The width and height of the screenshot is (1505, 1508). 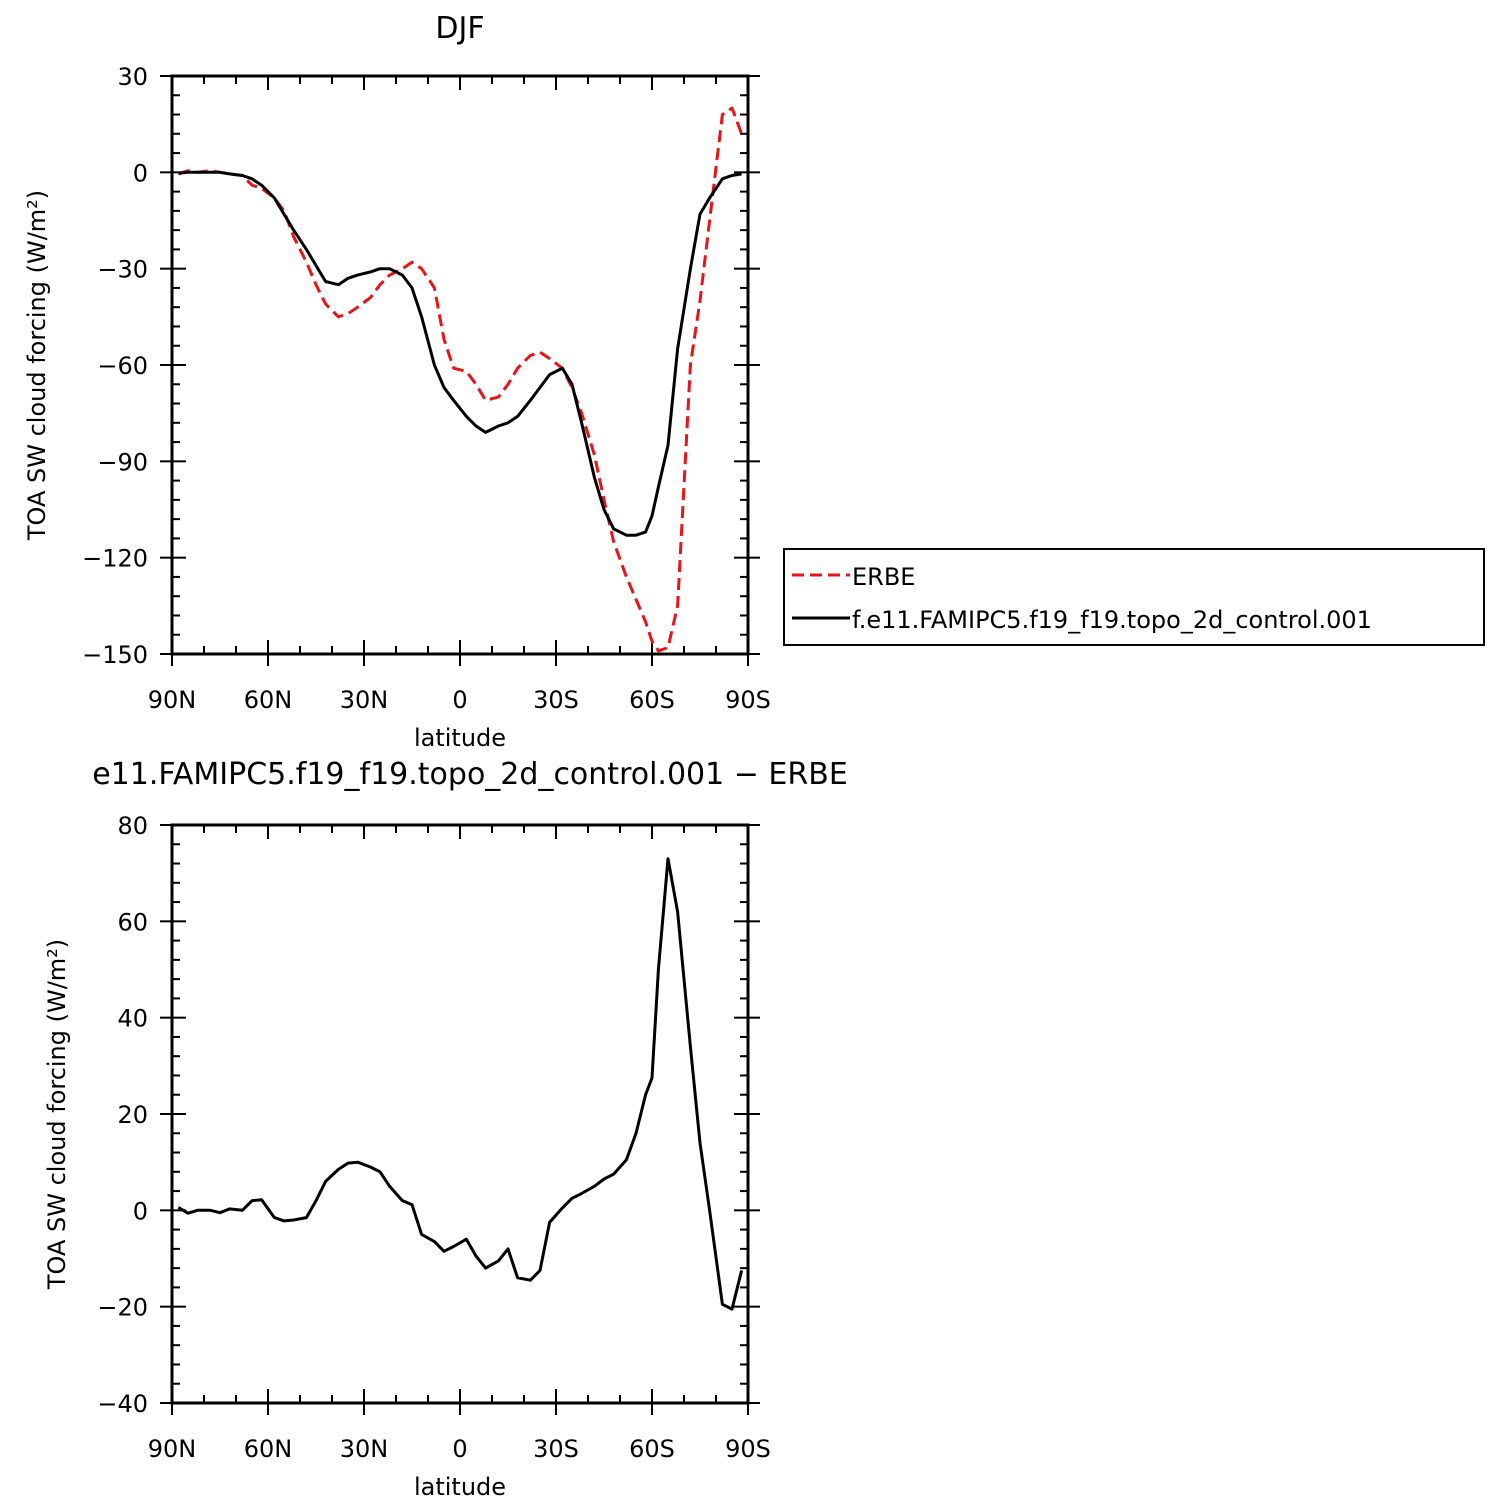 I want to click on y-tick-label: −150, so click(x=115, y=655).